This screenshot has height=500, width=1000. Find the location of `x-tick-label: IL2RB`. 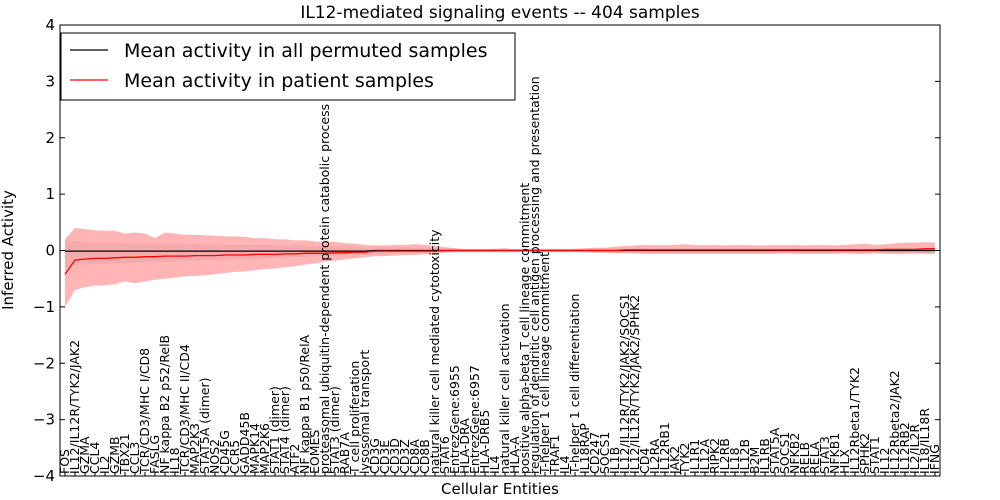

x-tick-label: IL2RB is located at coordinates (724, 456).